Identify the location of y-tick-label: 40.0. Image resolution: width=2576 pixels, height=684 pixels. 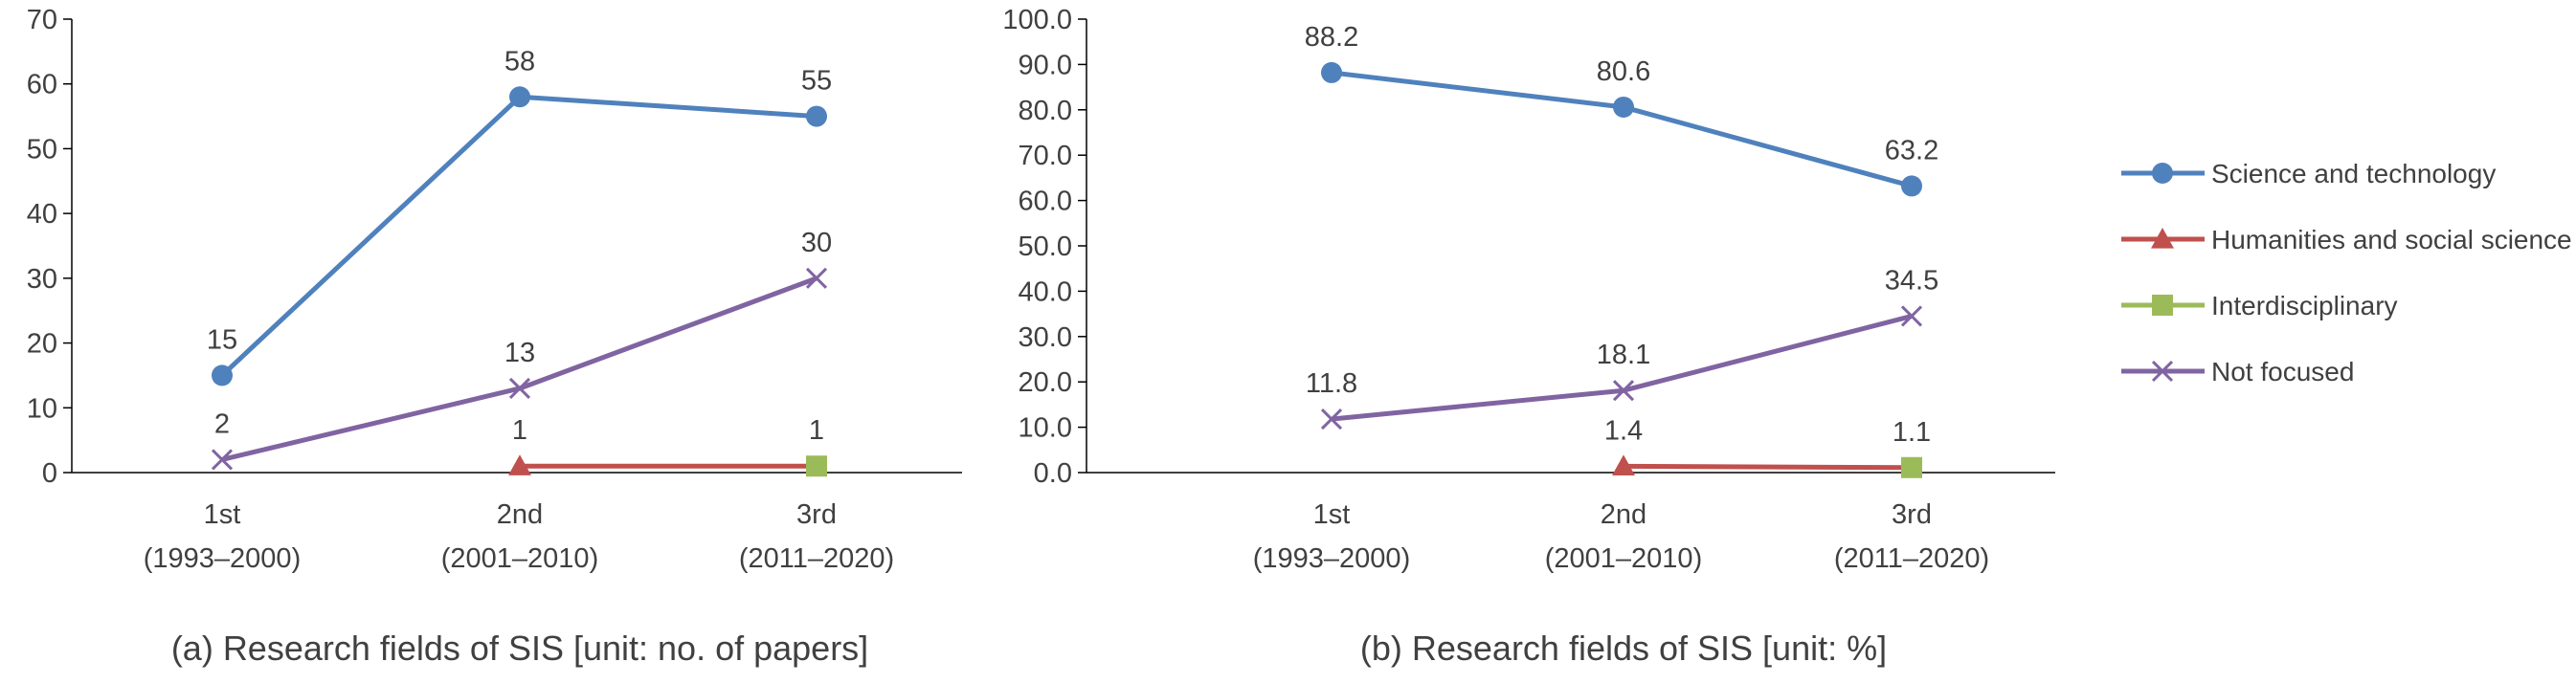
(1045, 291).